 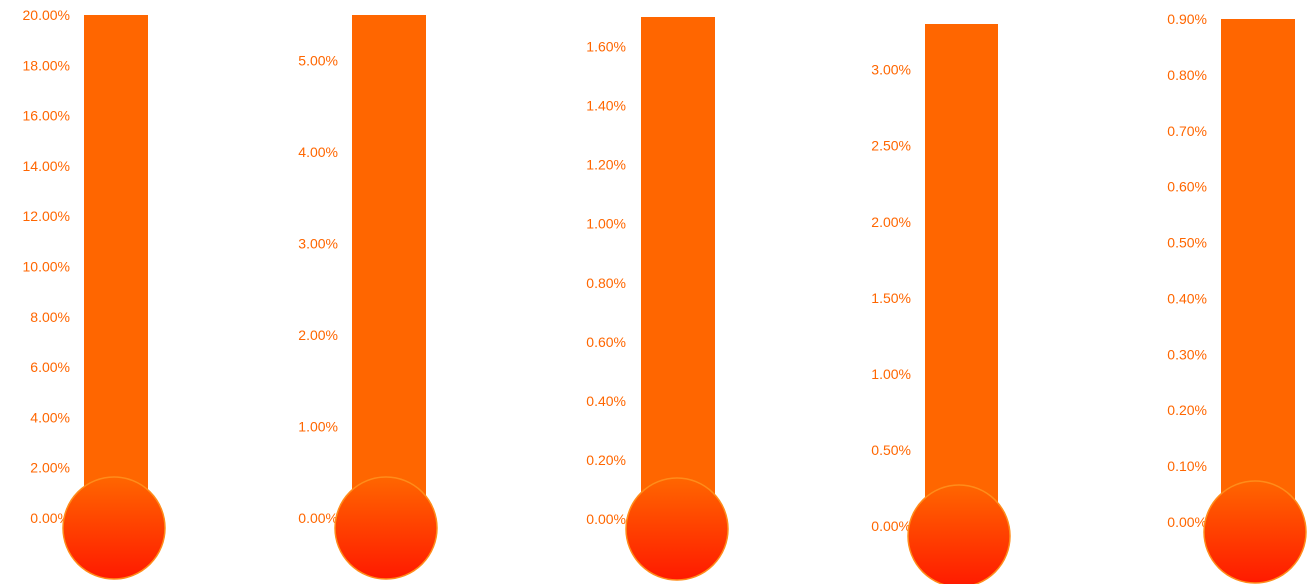 I want to click on tick-label: 5.00%, so click(x=318, y=61).